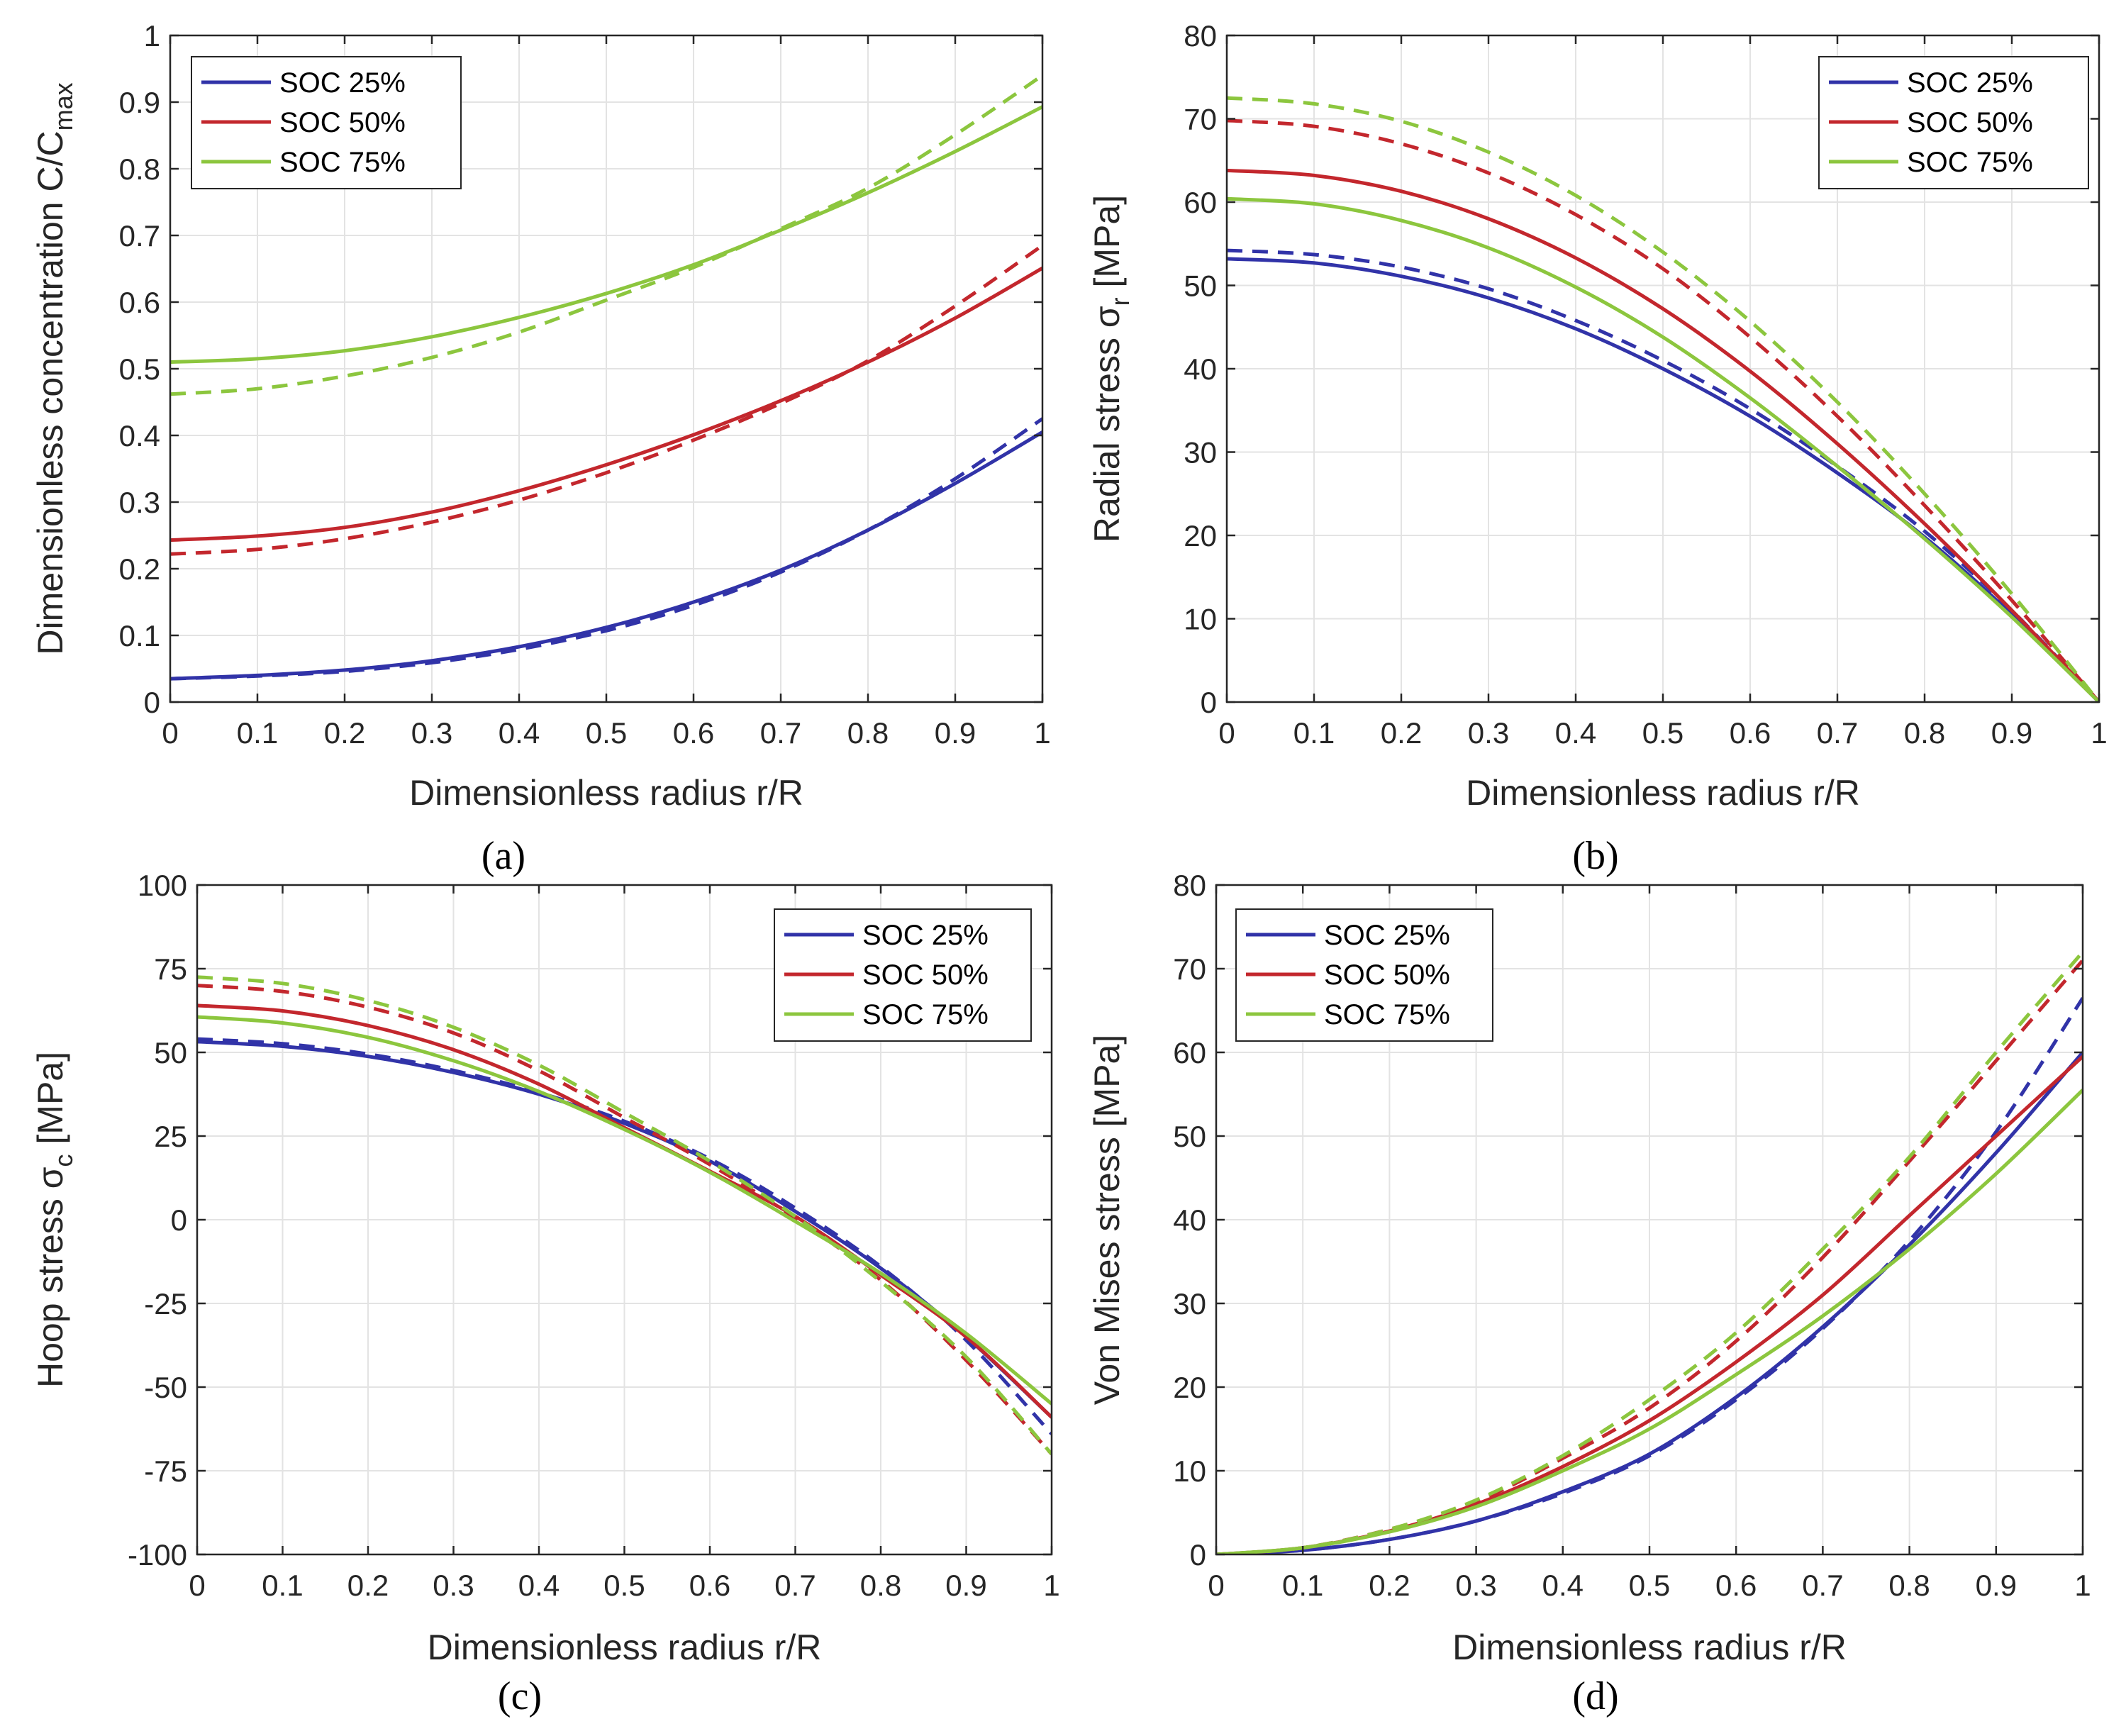  I want to click on y-axis-label-subscript: max, so click(63, 106).